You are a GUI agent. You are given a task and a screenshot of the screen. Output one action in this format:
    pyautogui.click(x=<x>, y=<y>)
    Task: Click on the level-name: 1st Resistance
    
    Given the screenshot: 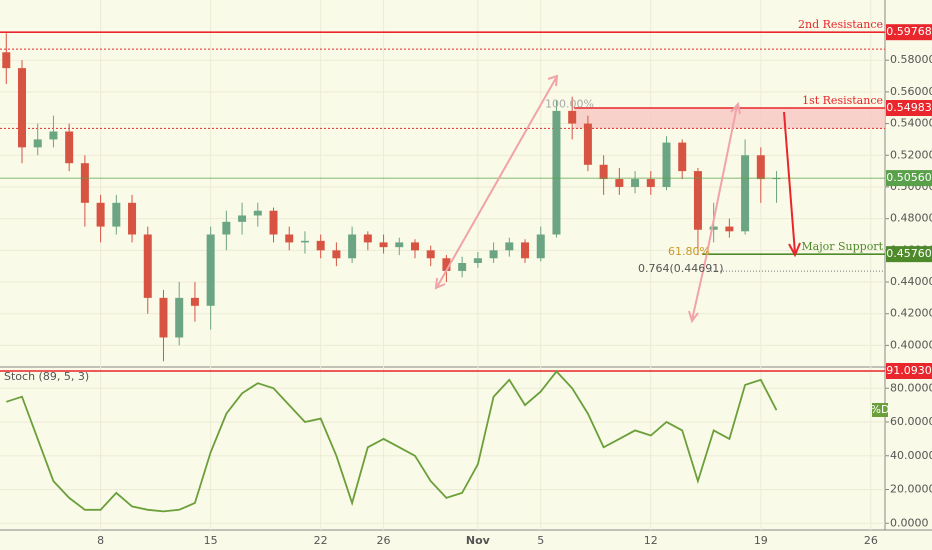 What is the action you would take?
    pyautogui.click(x=842, y=100)
    